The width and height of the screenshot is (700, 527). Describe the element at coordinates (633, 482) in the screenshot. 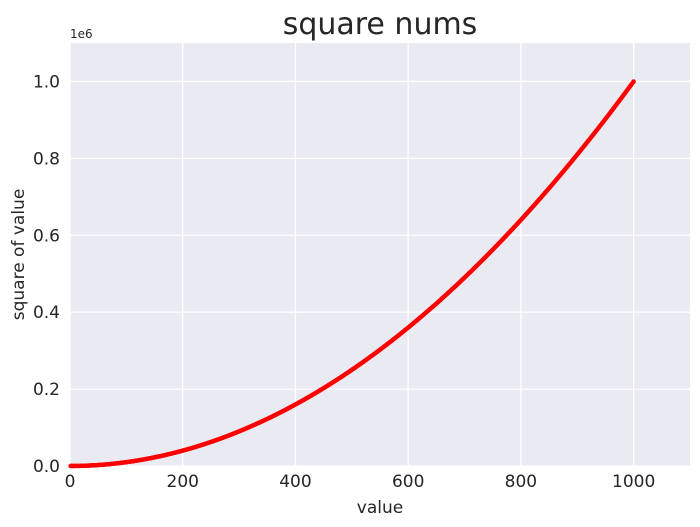

I see `x-tick-label: 1000` at that location.